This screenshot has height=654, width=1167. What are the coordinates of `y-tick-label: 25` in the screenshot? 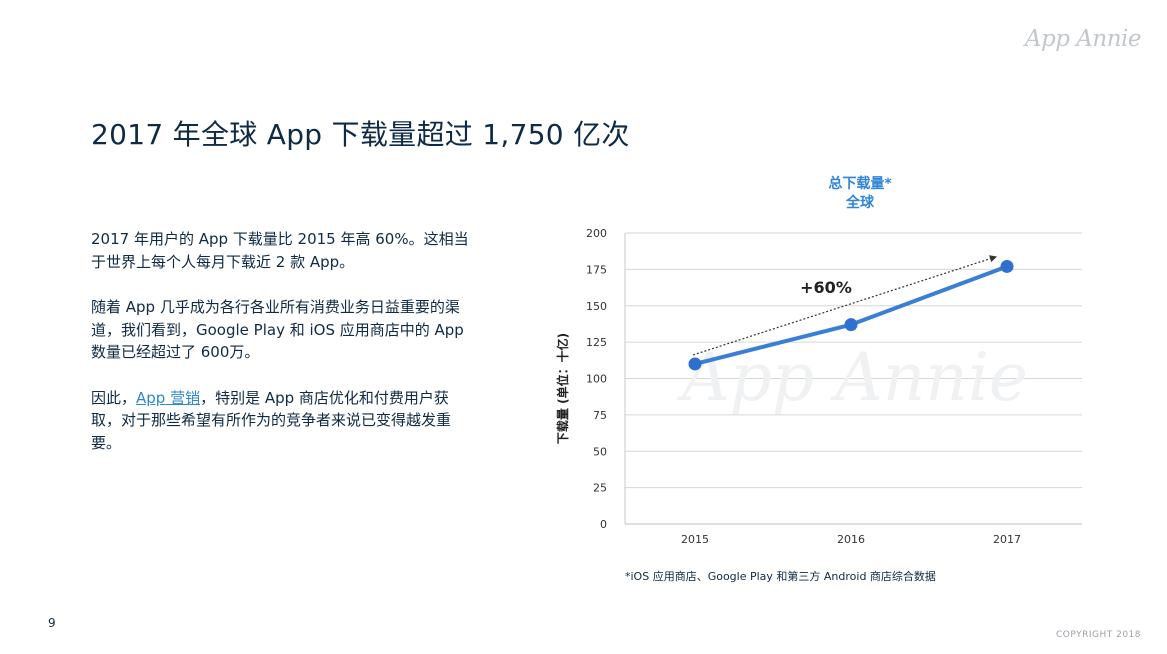 It's located at (600, 488).